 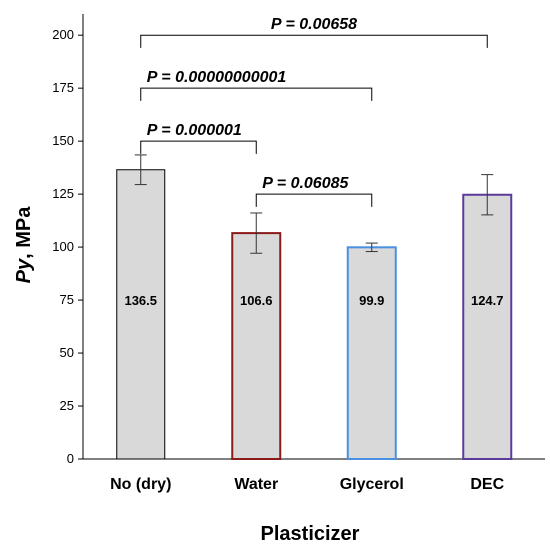 I want to click on bar-glycerol, so click(x=371, y=353).